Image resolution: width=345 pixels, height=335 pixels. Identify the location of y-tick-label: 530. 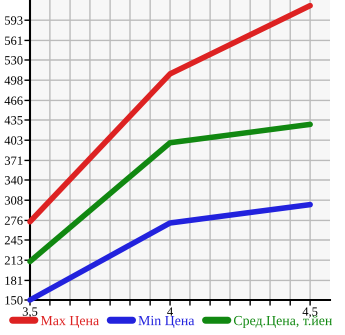
(14, 60).